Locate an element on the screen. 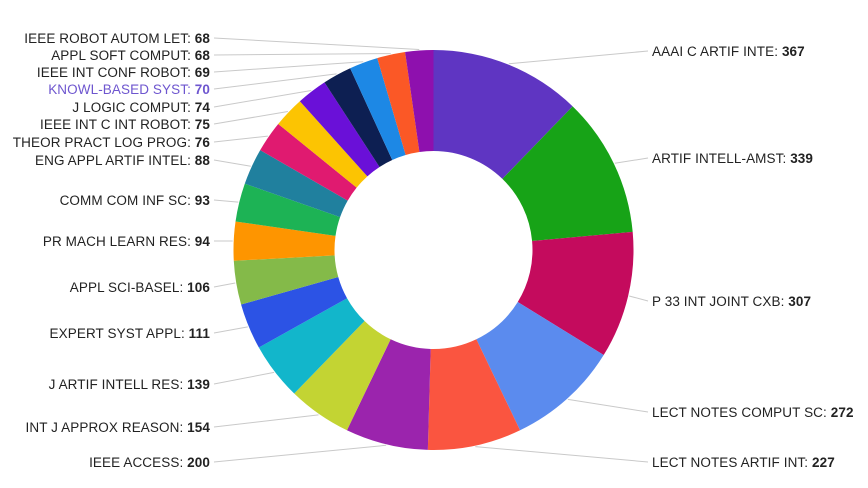 The width and height of the screenshot is (868, 488). leader-line-j-artif-intell-res is located at coordinates (244, 378).